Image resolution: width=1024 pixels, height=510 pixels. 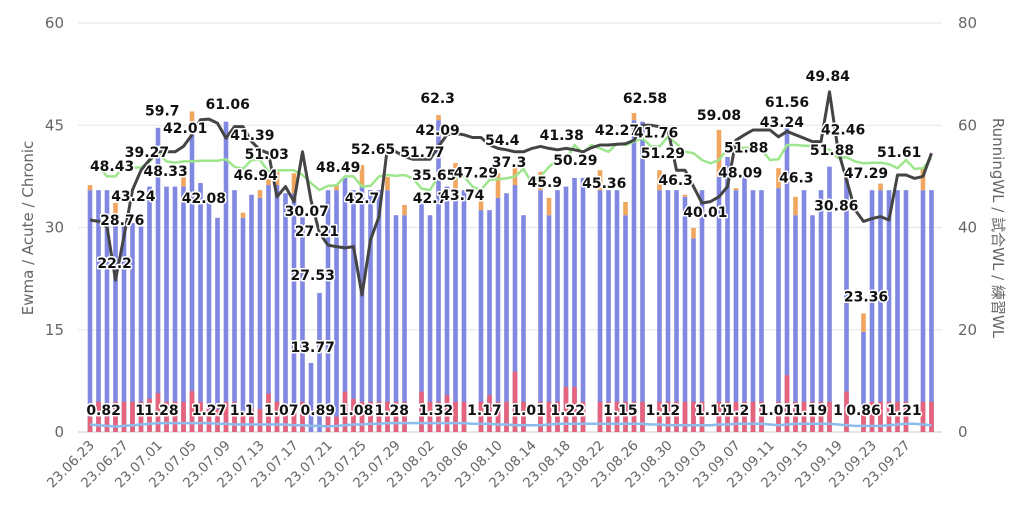 I want to click on data-label: 40.01, so click(x=705, y=213).